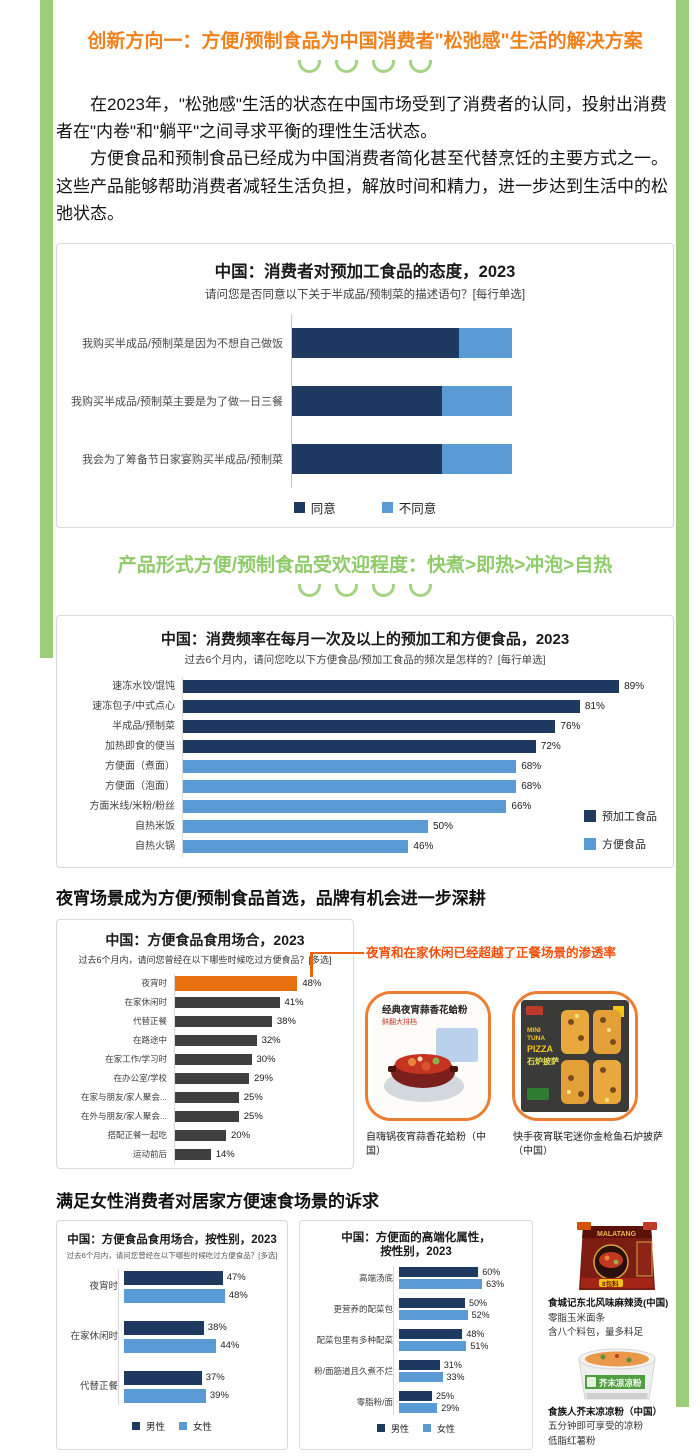 This screenshot has height=1456, width=700. What do you see at coordinates (608, 1303) in the screenshot?
I see `product-name: 食城记东北风味麻辣烫(中国)` at bounding box center [608, 1303].